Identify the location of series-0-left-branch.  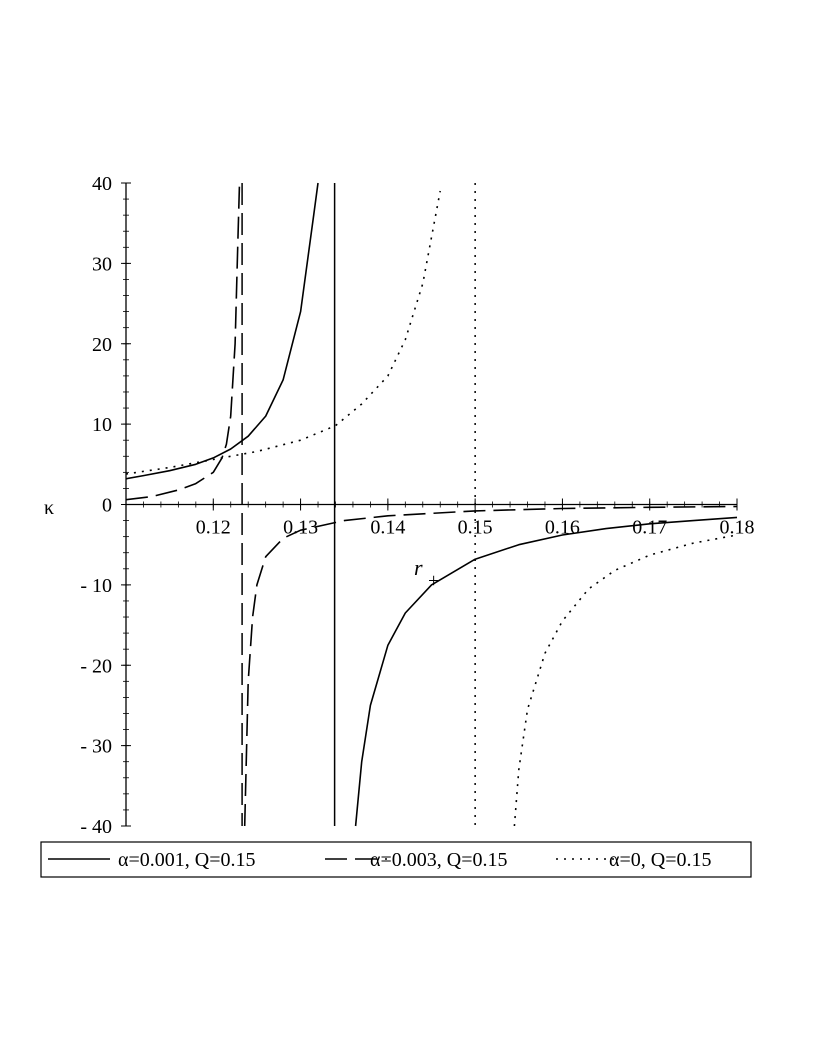
(222, 331).